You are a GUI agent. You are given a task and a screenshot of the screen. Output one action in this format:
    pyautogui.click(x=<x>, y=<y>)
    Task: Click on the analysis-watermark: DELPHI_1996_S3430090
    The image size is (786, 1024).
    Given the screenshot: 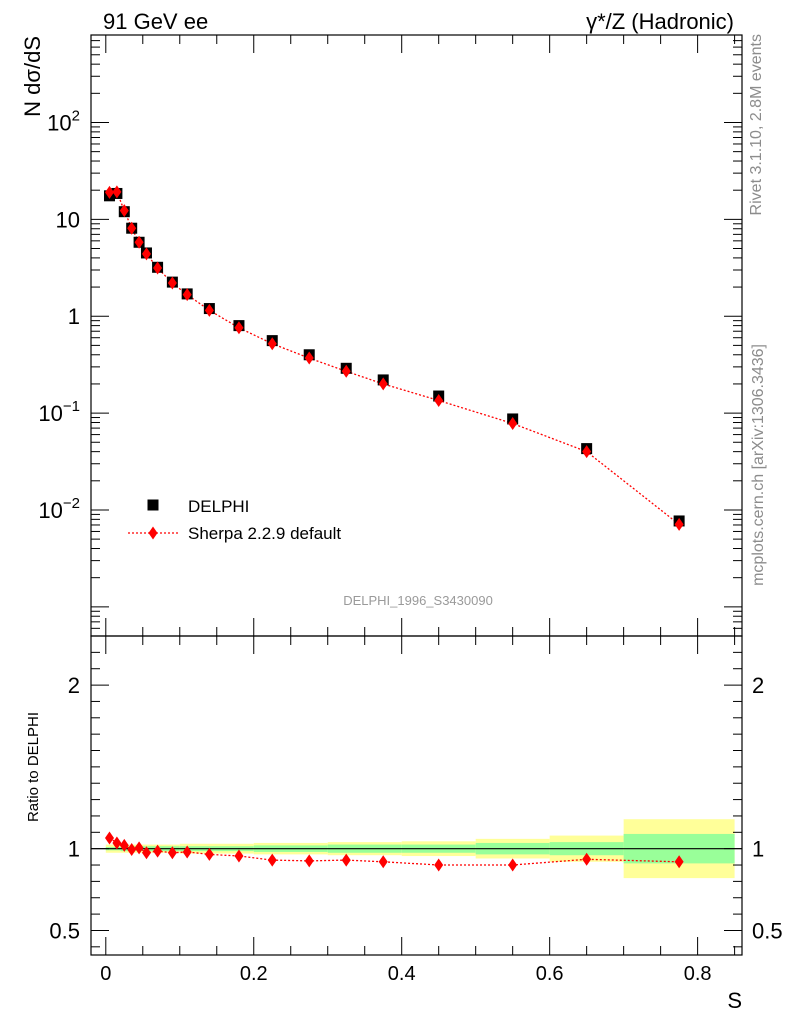 What is the action you would take?
    pyautogui.click(x=418, y=600)
    